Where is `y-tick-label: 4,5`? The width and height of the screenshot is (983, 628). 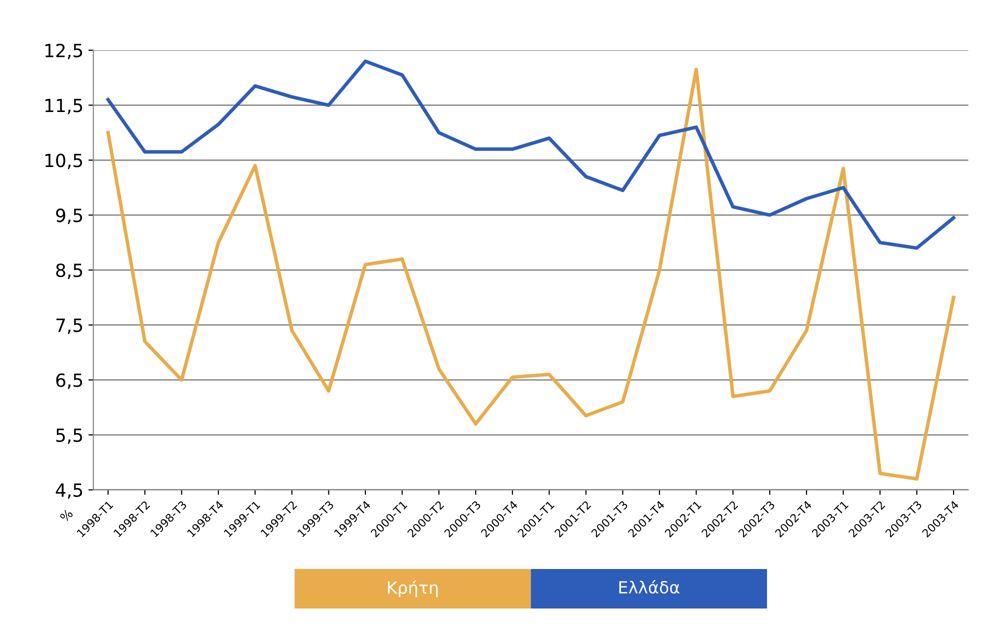
y-tick-label: 4,5 is located at coordinates (69, 491).